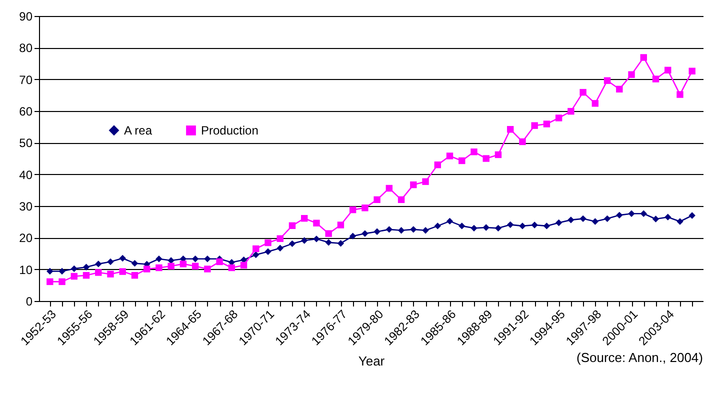 This screenshot has width=706, height=405. I want to click on x-axis-title: Year, so click(372, 360).